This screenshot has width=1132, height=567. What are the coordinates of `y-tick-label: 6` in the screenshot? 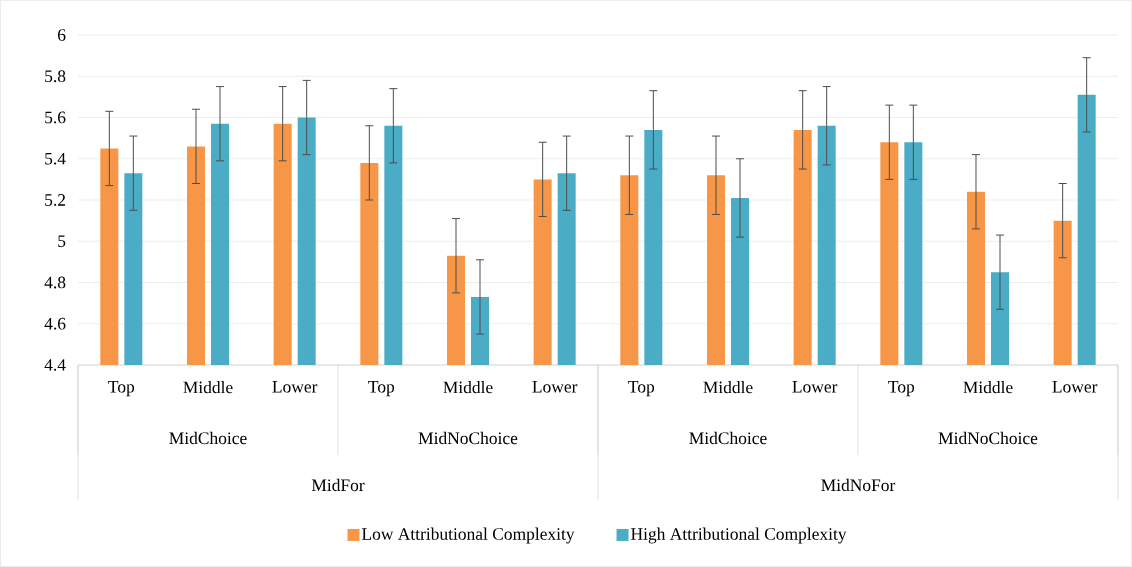 It's located at (62, 35).